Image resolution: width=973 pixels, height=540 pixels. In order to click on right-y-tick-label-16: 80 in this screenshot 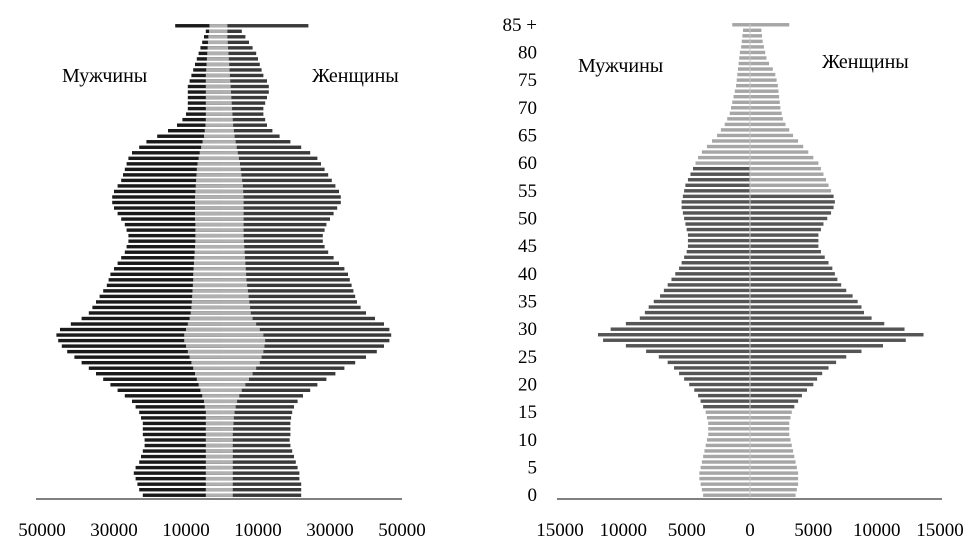, I will do `click(527, 52)`.